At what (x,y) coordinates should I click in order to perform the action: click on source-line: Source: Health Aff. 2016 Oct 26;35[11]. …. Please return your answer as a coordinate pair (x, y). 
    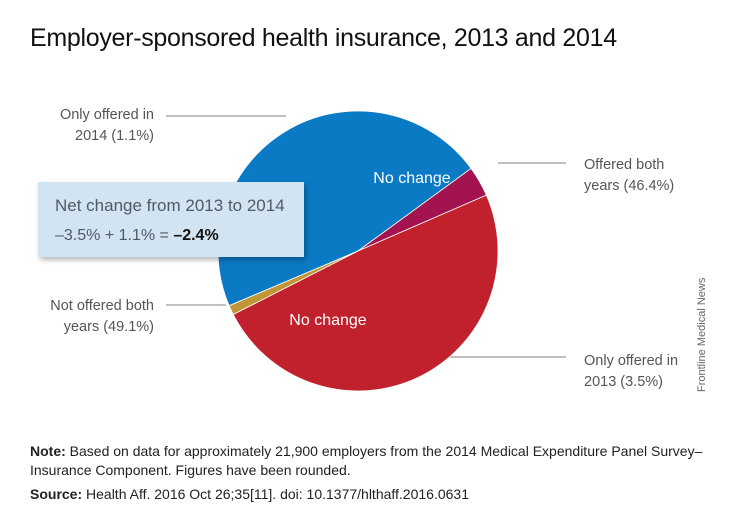
    Looking at the image, I should click on (249, 494).